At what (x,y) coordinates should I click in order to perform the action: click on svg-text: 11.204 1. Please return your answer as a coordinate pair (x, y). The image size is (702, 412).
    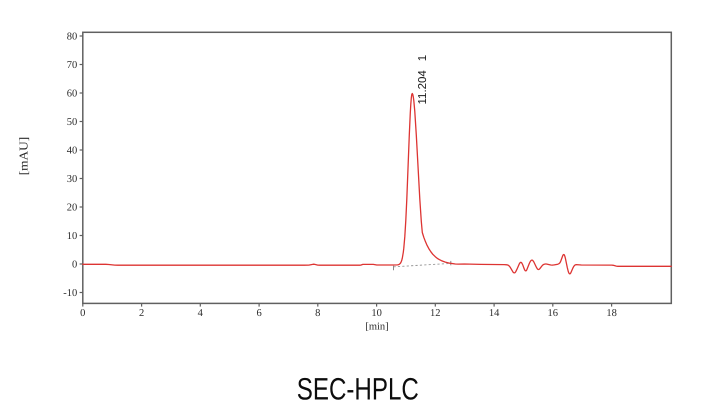
    Looking at the image, I should click on (423, 80).